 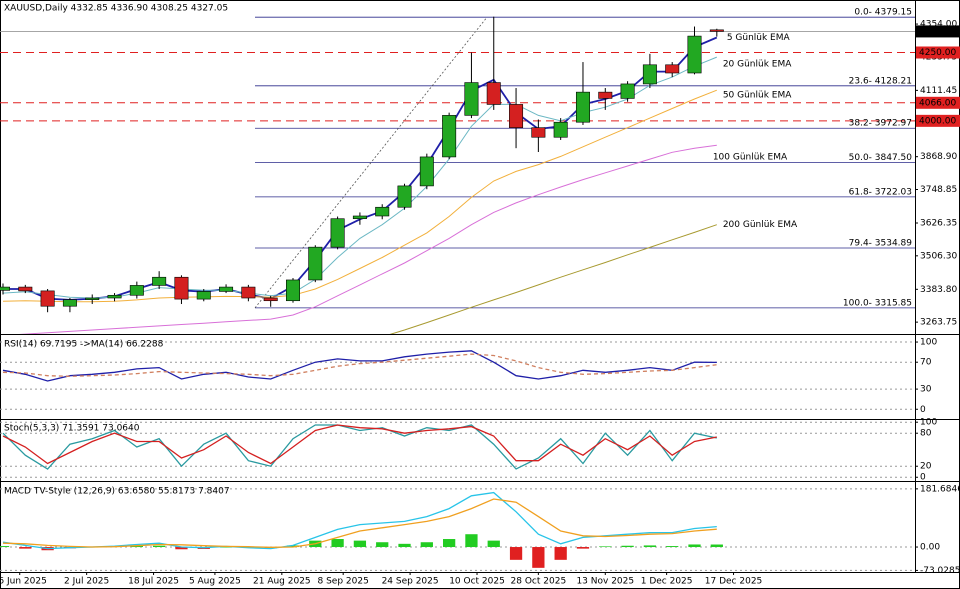 I want to click on y-tick-label: 3383.80, so click(x=938, y=290).